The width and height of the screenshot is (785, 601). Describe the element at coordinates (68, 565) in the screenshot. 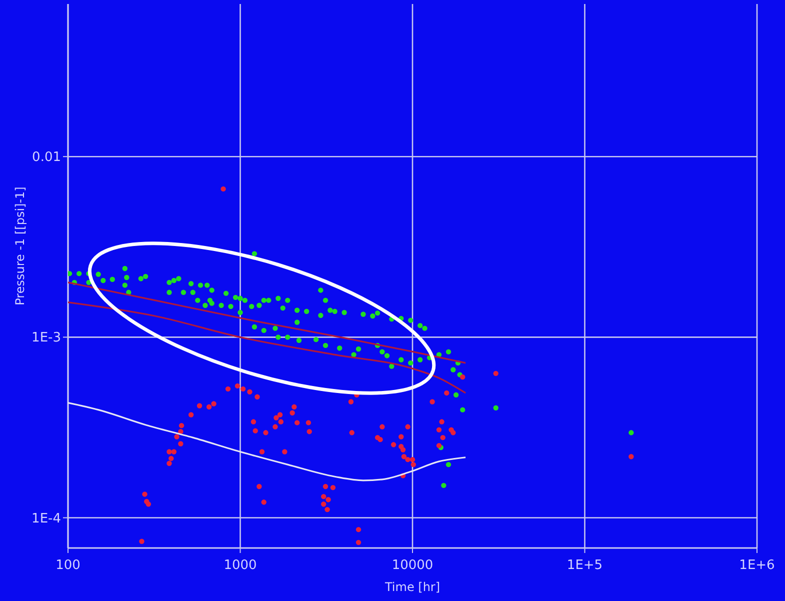

I see `x-tick-label: 100` at that location.